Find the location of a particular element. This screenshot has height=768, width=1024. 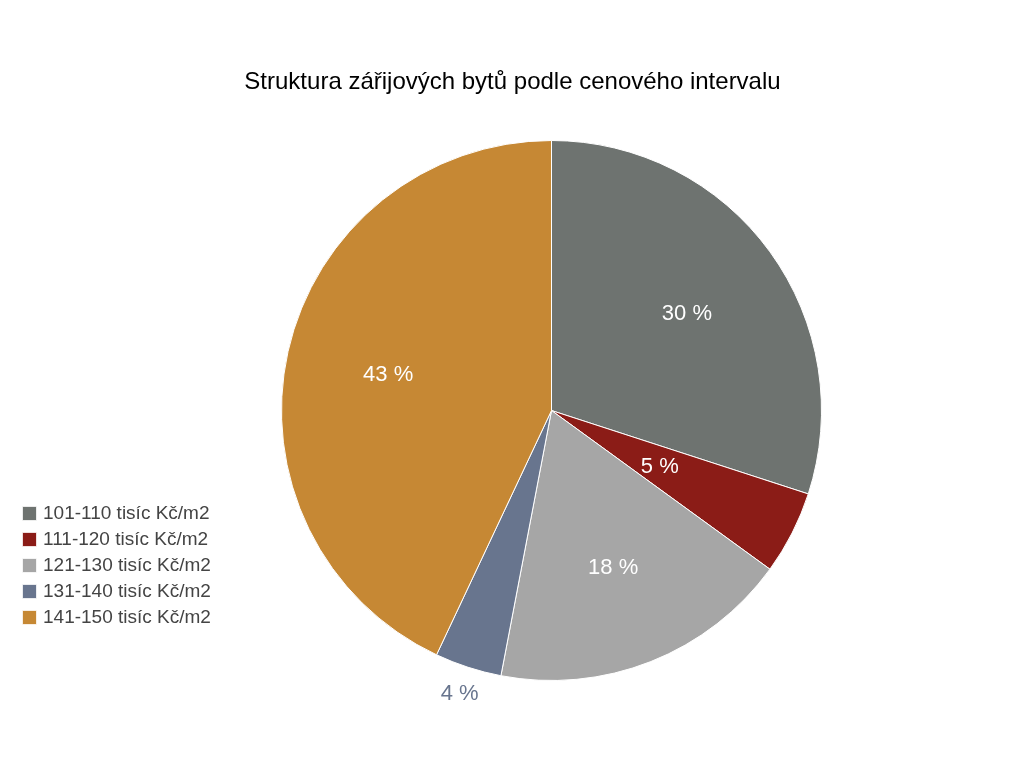

data-label: 43 % is located at coordinates (388, 374).